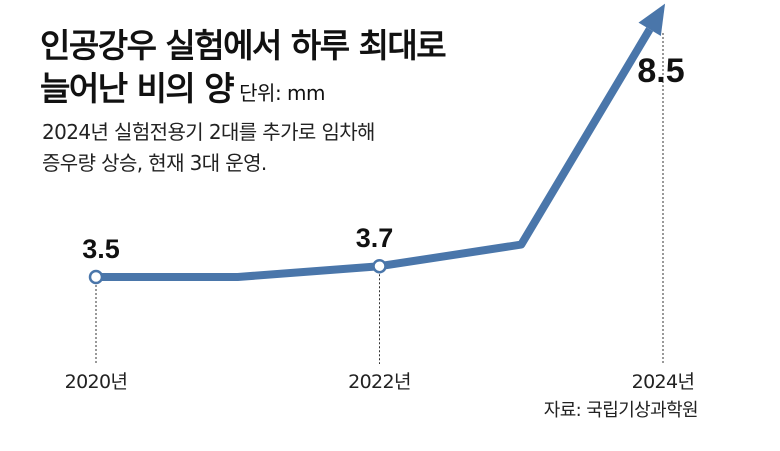 This screenshot has height=451, width=780. I want to click on x-tick-label-2020: 2020년, so click(96, 382).